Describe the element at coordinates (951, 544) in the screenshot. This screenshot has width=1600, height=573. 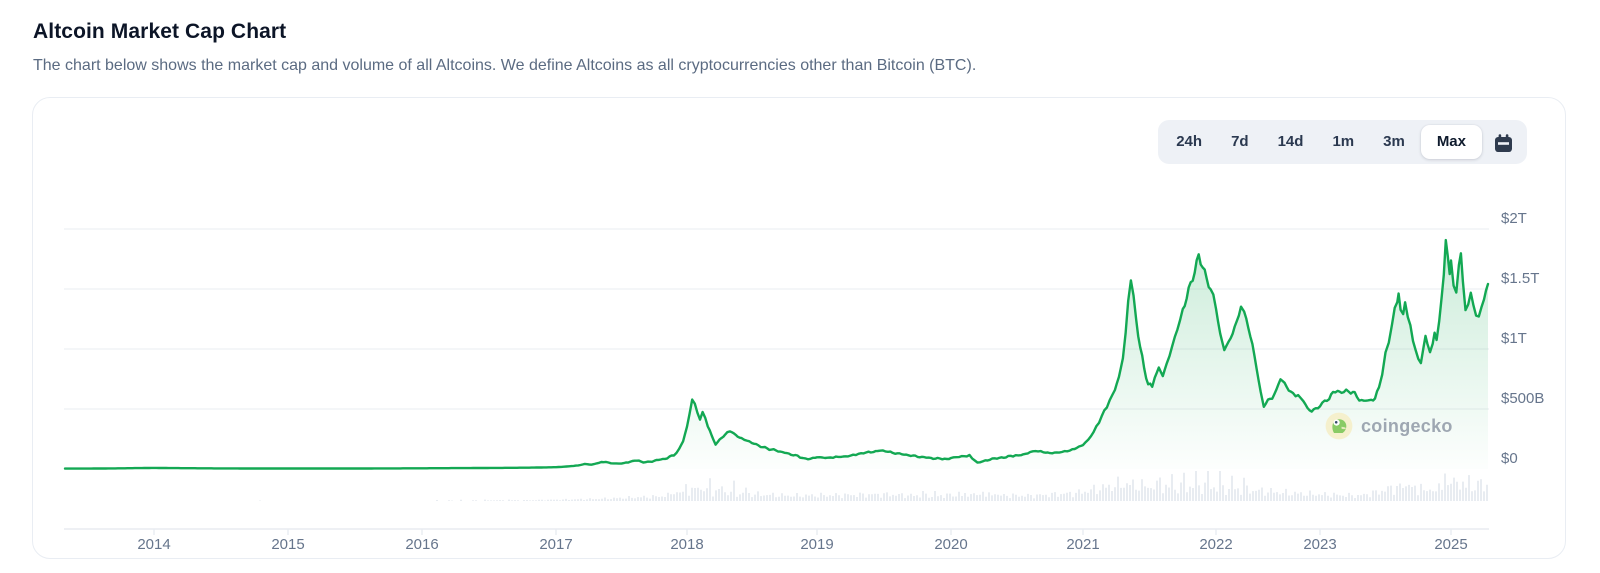
I see `x-axis-label: 2020` at that location.